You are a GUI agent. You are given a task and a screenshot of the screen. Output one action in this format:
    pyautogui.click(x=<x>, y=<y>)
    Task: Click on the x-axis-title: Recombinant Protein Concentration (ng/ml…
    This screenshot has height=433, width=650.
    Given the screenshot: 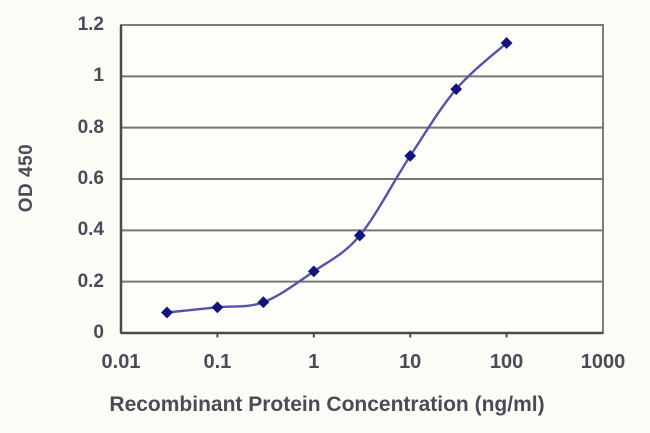 What is the action you would take?
    pyautogui.click(x=327, y=404)
    